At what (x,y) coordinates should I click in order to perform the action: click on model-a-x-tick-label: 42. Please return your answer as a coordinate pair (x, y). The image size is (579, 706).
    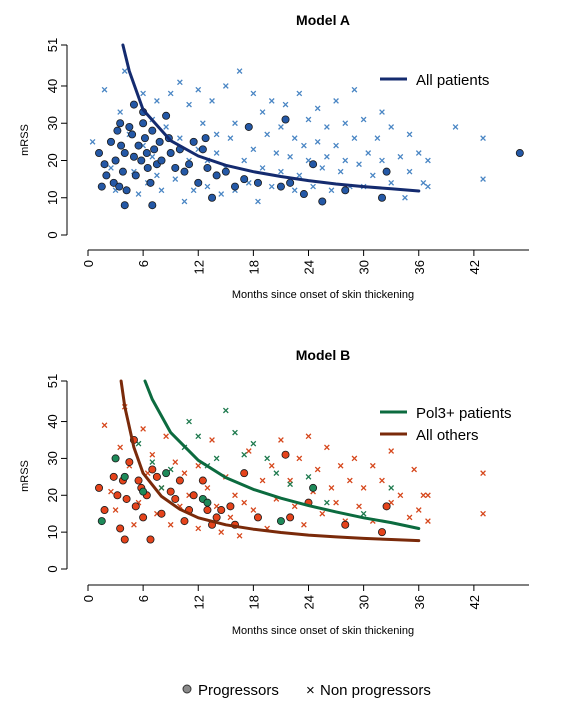
    Looking at the image, I should click on (474, 267).